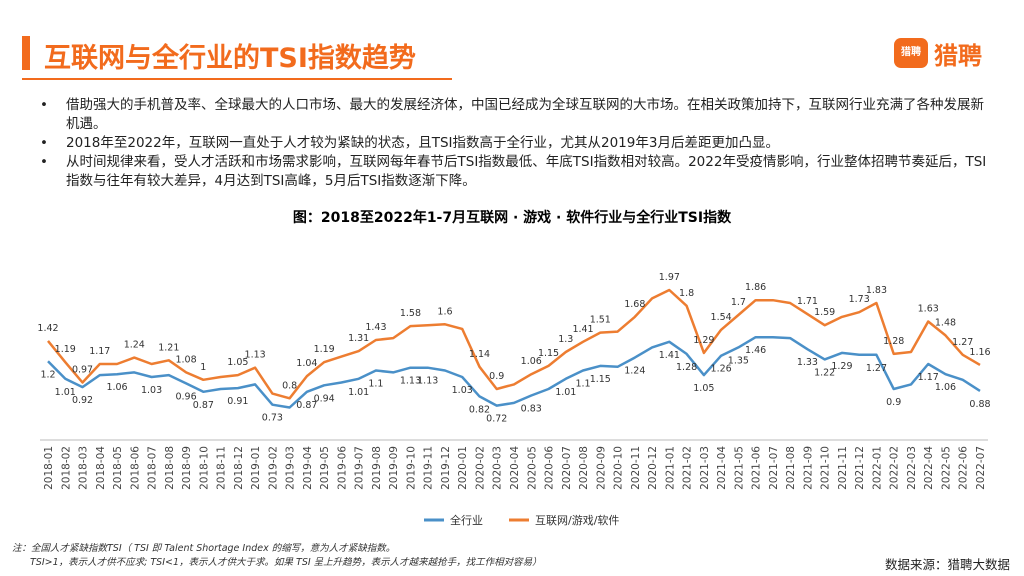 The height and width of the screenshot is (576, 1024). Describe the element at coordinates (808, 468) in the screenshot. I see `x-tick-label: 2021-09` at that location.